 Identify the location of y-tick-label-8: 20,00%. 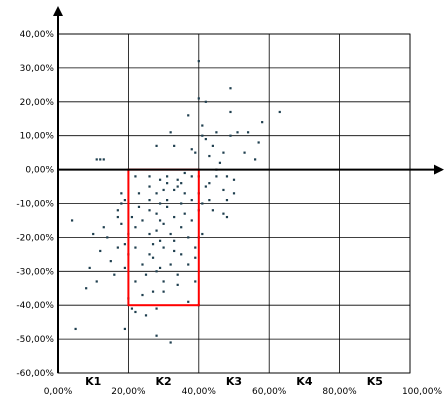
(37, 103).